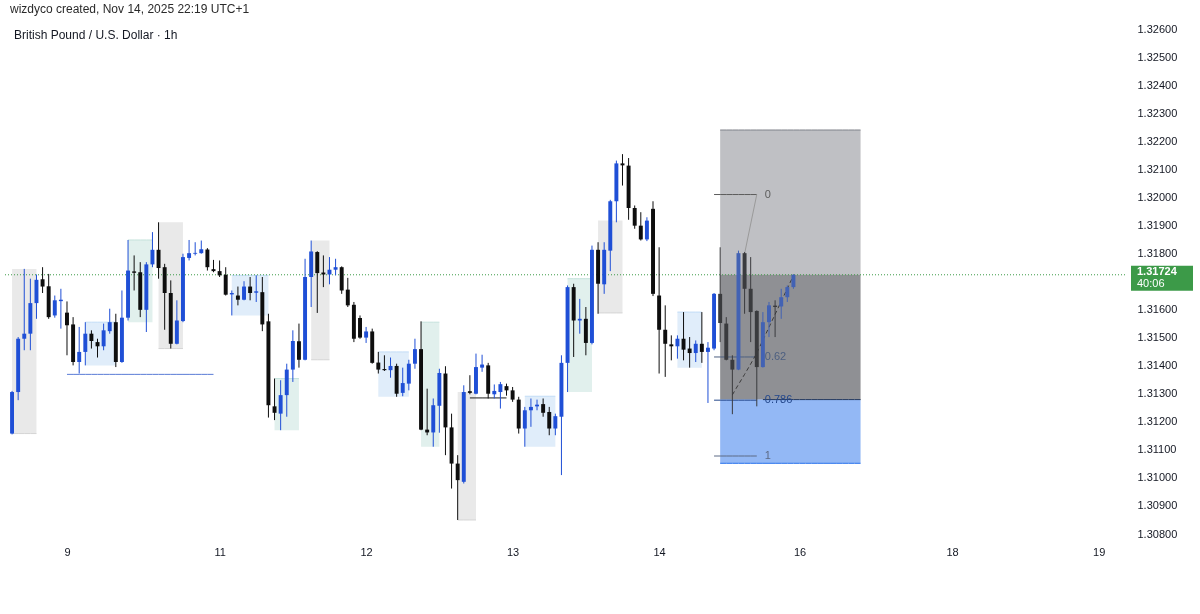  Describe the element at coordinates (952, 551) in the screenshot. I see `x-tick-label: 18` at that location.